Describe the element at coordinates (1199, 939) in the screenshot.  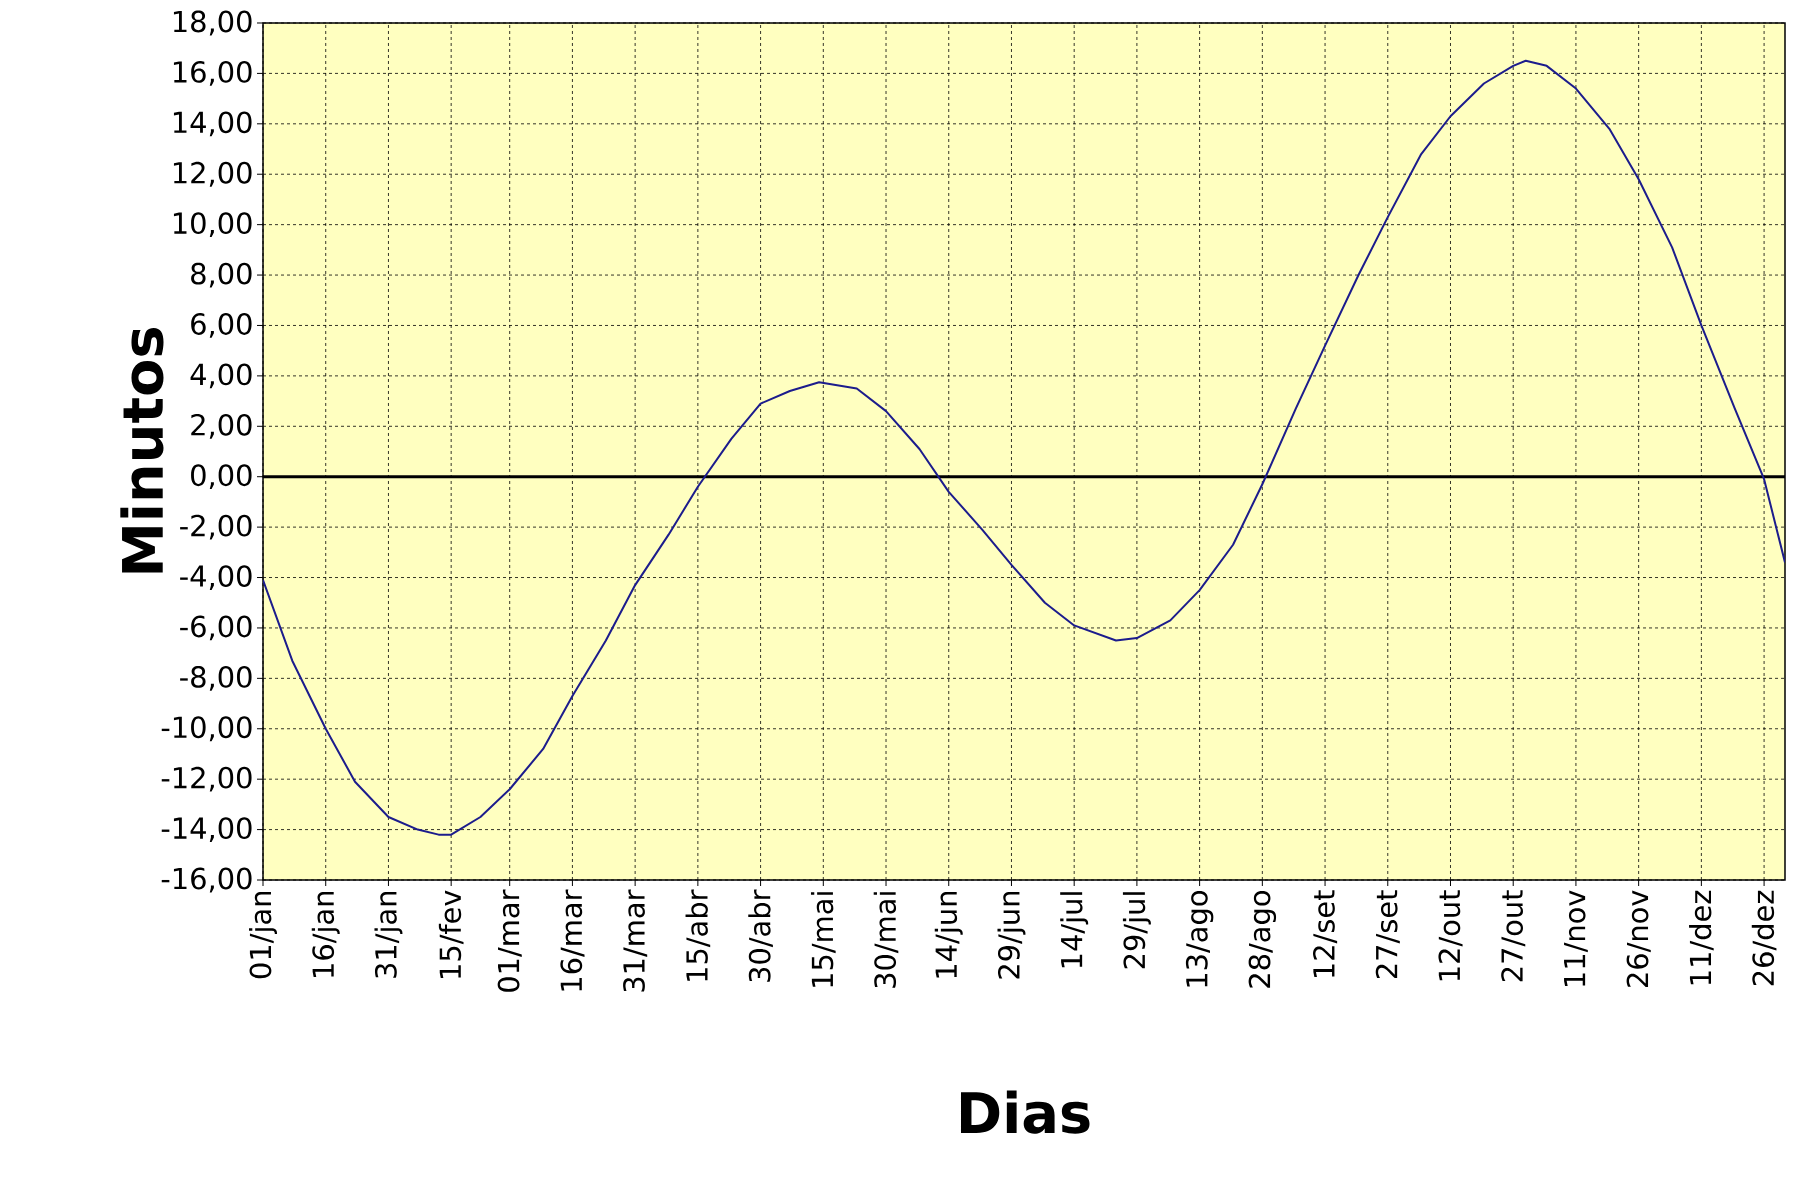
I see `x-tick-label: 13/ago` at that location.